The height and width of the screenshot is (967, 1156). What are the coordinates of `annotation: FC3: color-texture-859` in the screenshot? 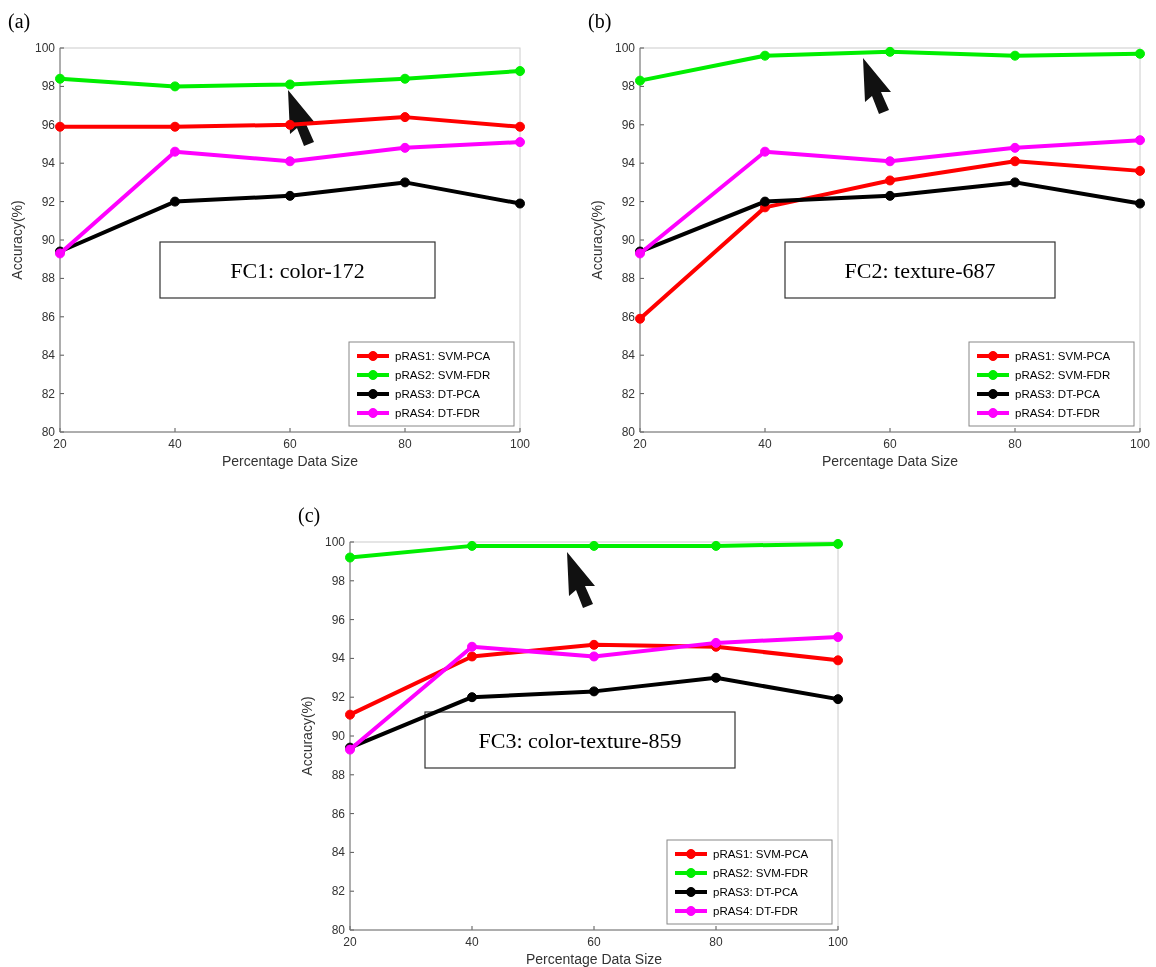 It's located at (580, 740).